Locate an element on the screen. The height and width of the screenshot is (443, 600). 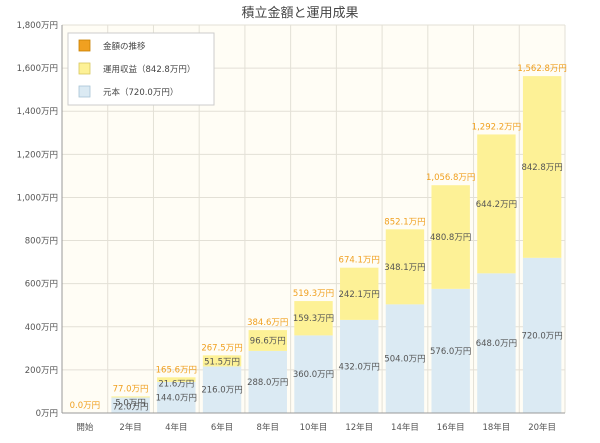
y-tick-label: 1,600万円 is located at coordinates (37, 69).